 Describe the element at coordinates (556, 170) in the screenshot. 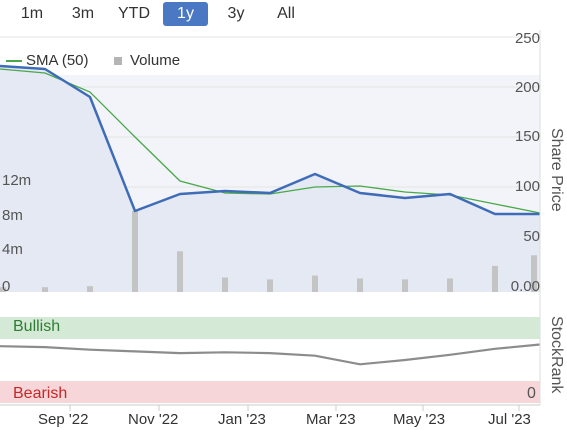

I see `share-price-axis-title: Share Price` at that location.